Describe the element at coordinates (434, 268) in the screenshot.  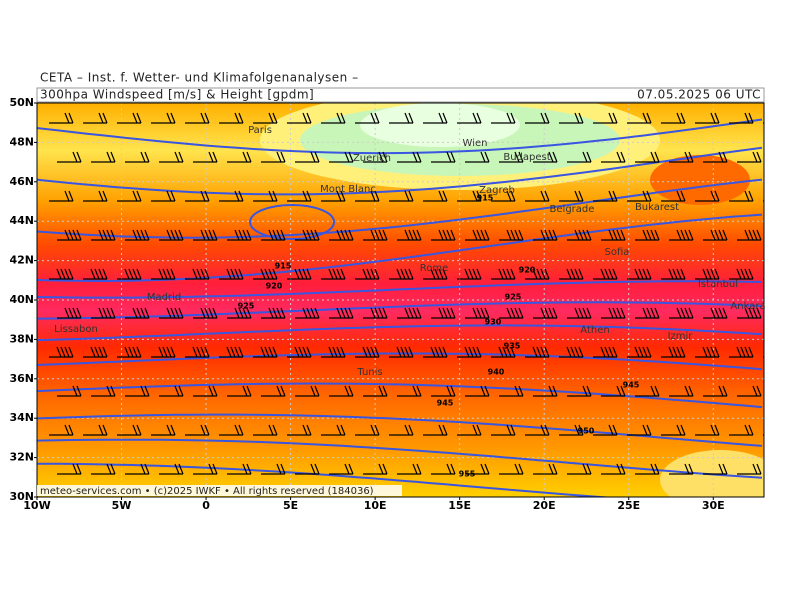
I see `city-label: Rome` at that location.